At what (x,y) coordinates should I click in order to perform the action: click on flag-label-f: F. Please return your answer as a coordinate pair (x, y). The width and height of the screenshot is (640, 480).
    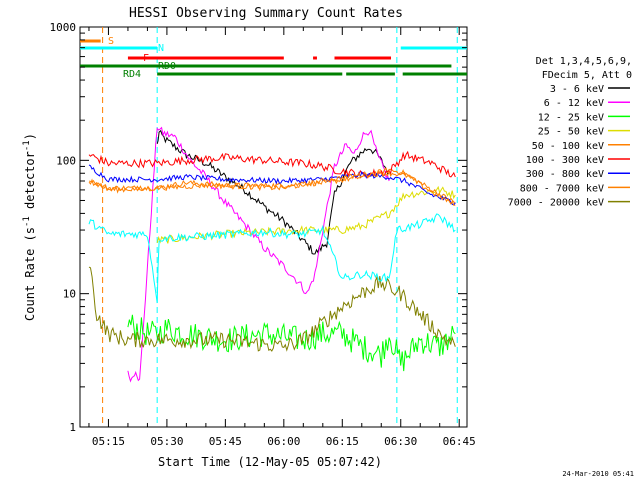
    Looking at the image, I should click on (146, 58).